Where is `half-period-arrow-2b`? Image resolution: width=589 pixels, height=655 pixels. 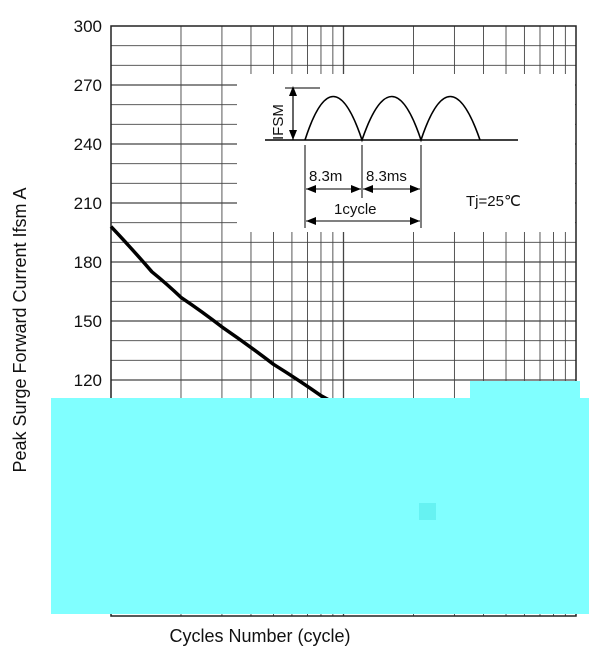 half-period-arrow-2b is located at coordinates (415, 189).